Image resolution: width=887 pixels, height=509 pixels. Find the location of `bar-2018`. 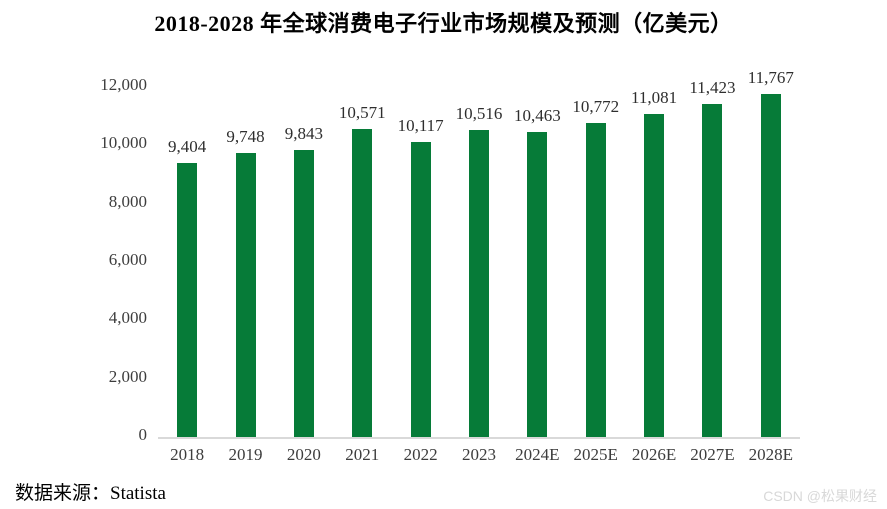

bar-2018 is located at coordinates (187, 299).